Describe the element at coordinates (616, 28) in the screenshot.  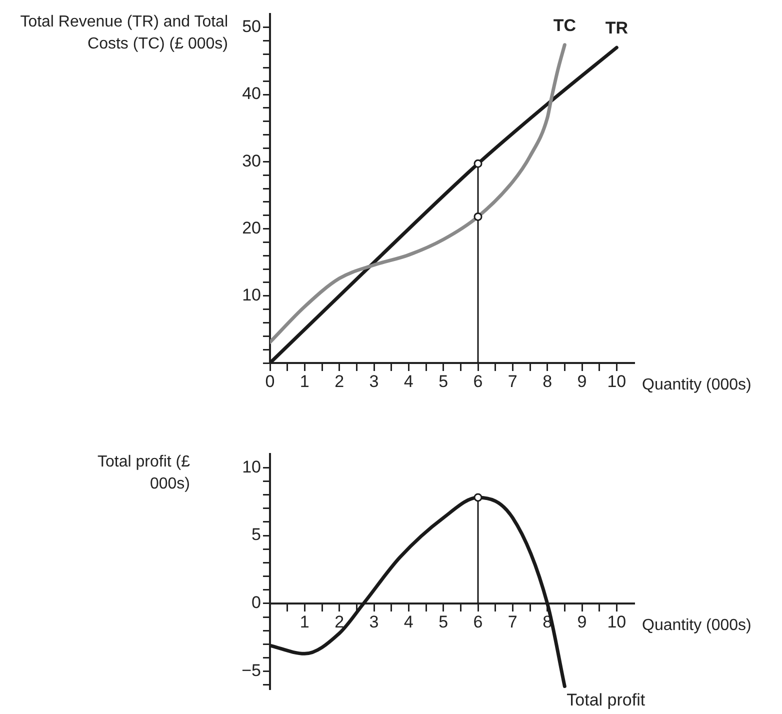
I see `series-label: TR` at that location.